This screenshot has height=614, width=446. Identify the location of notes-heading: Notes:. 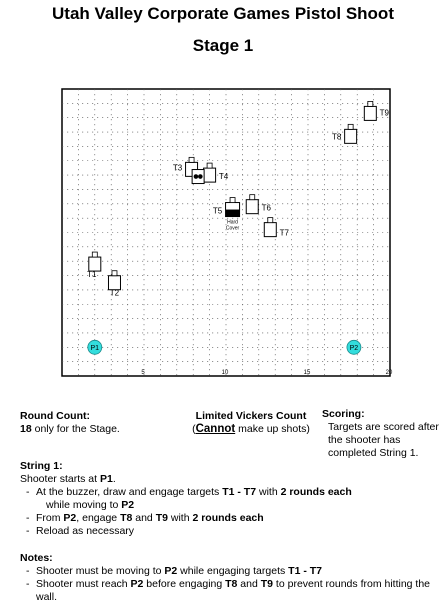
(36, 558).